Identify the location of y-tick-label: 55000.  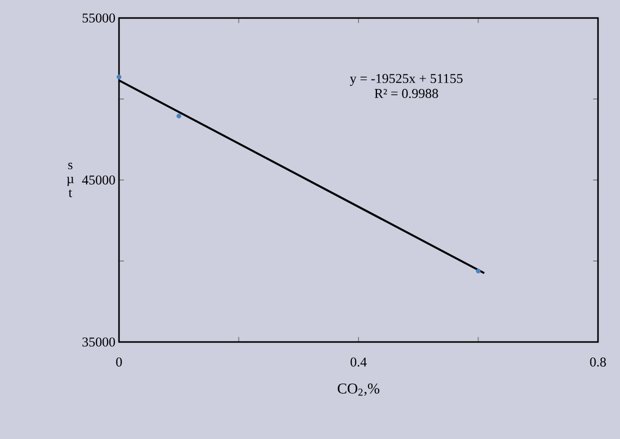
(98, 18).